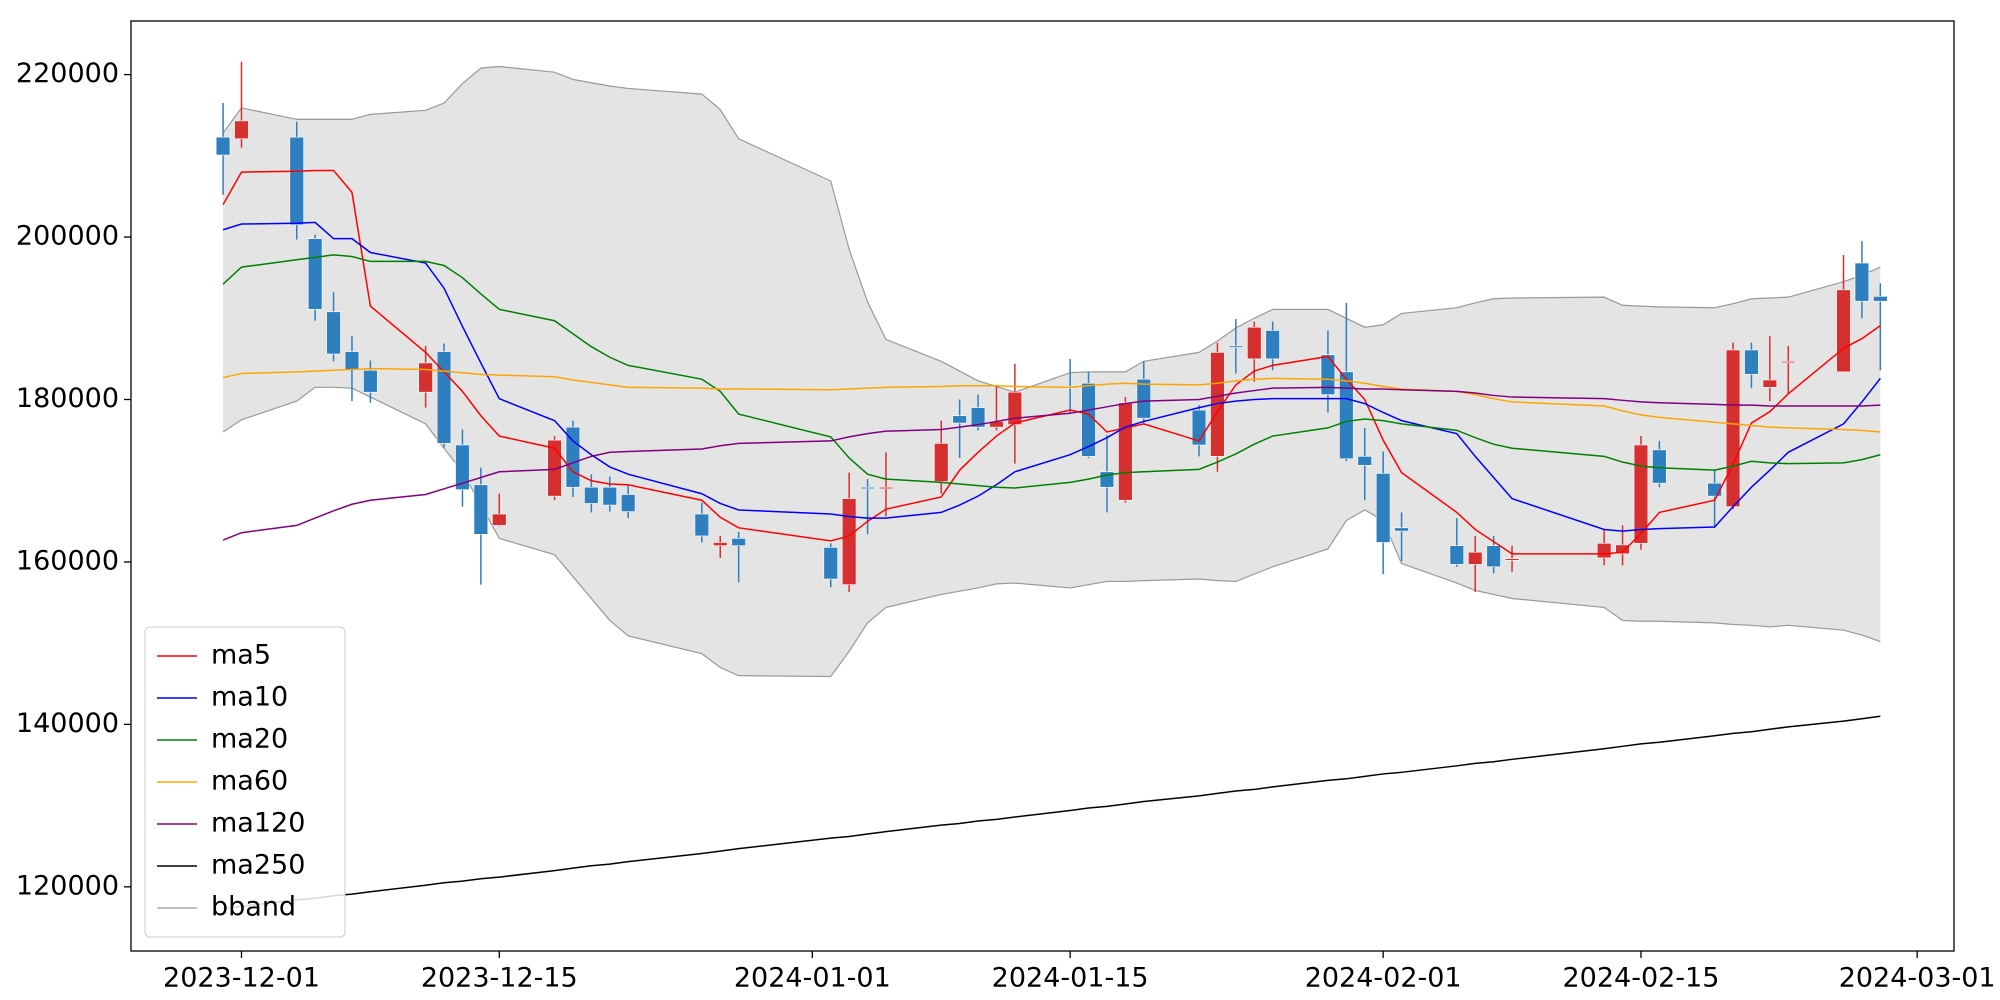  I want to click on legend-label: ma10, so click(249, 697).